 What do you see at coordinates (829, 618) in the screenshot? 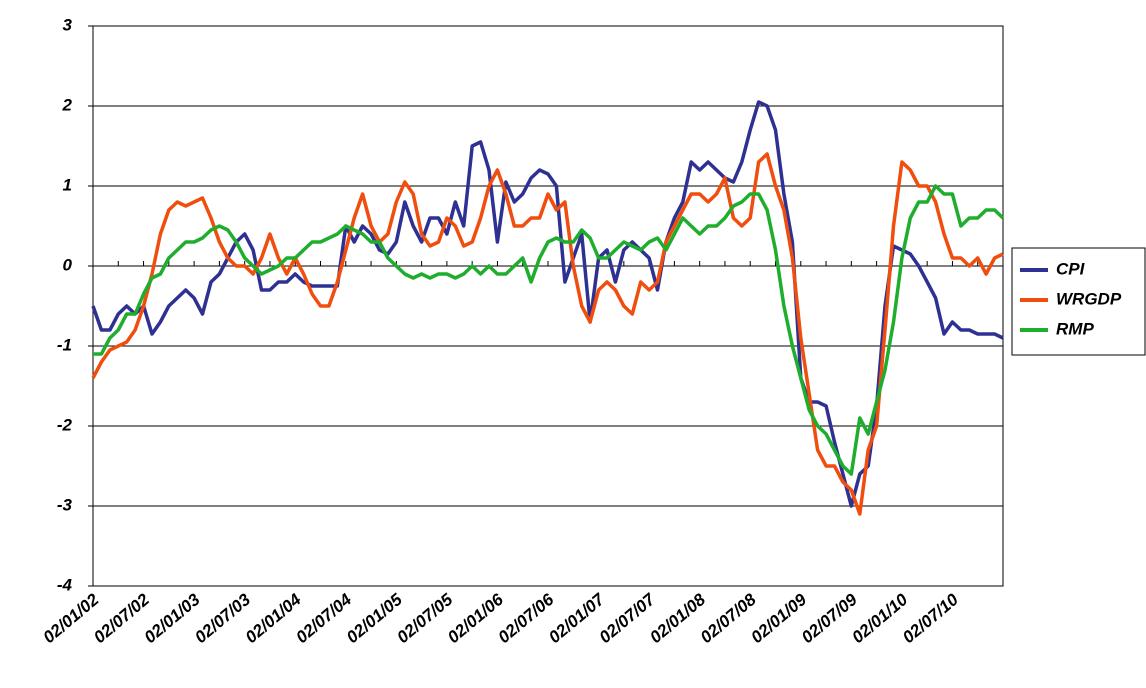
I see `x-tick-label: 02/07/09` at bounding box center [829, 618].